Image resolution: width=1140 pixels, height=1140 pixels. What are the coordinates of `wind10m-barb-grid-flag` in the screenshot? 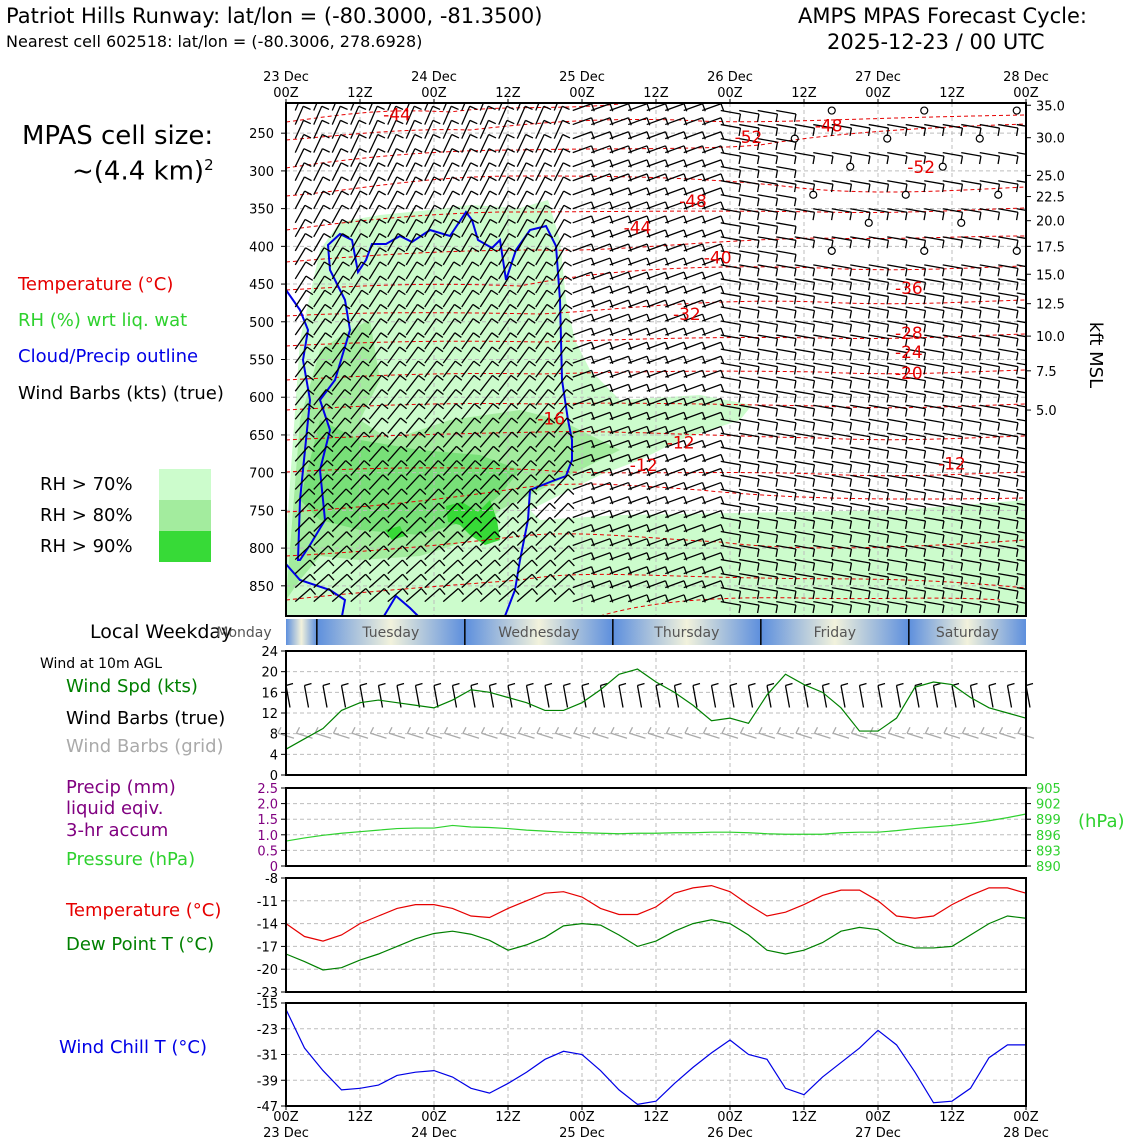 It's located at (612, 730).